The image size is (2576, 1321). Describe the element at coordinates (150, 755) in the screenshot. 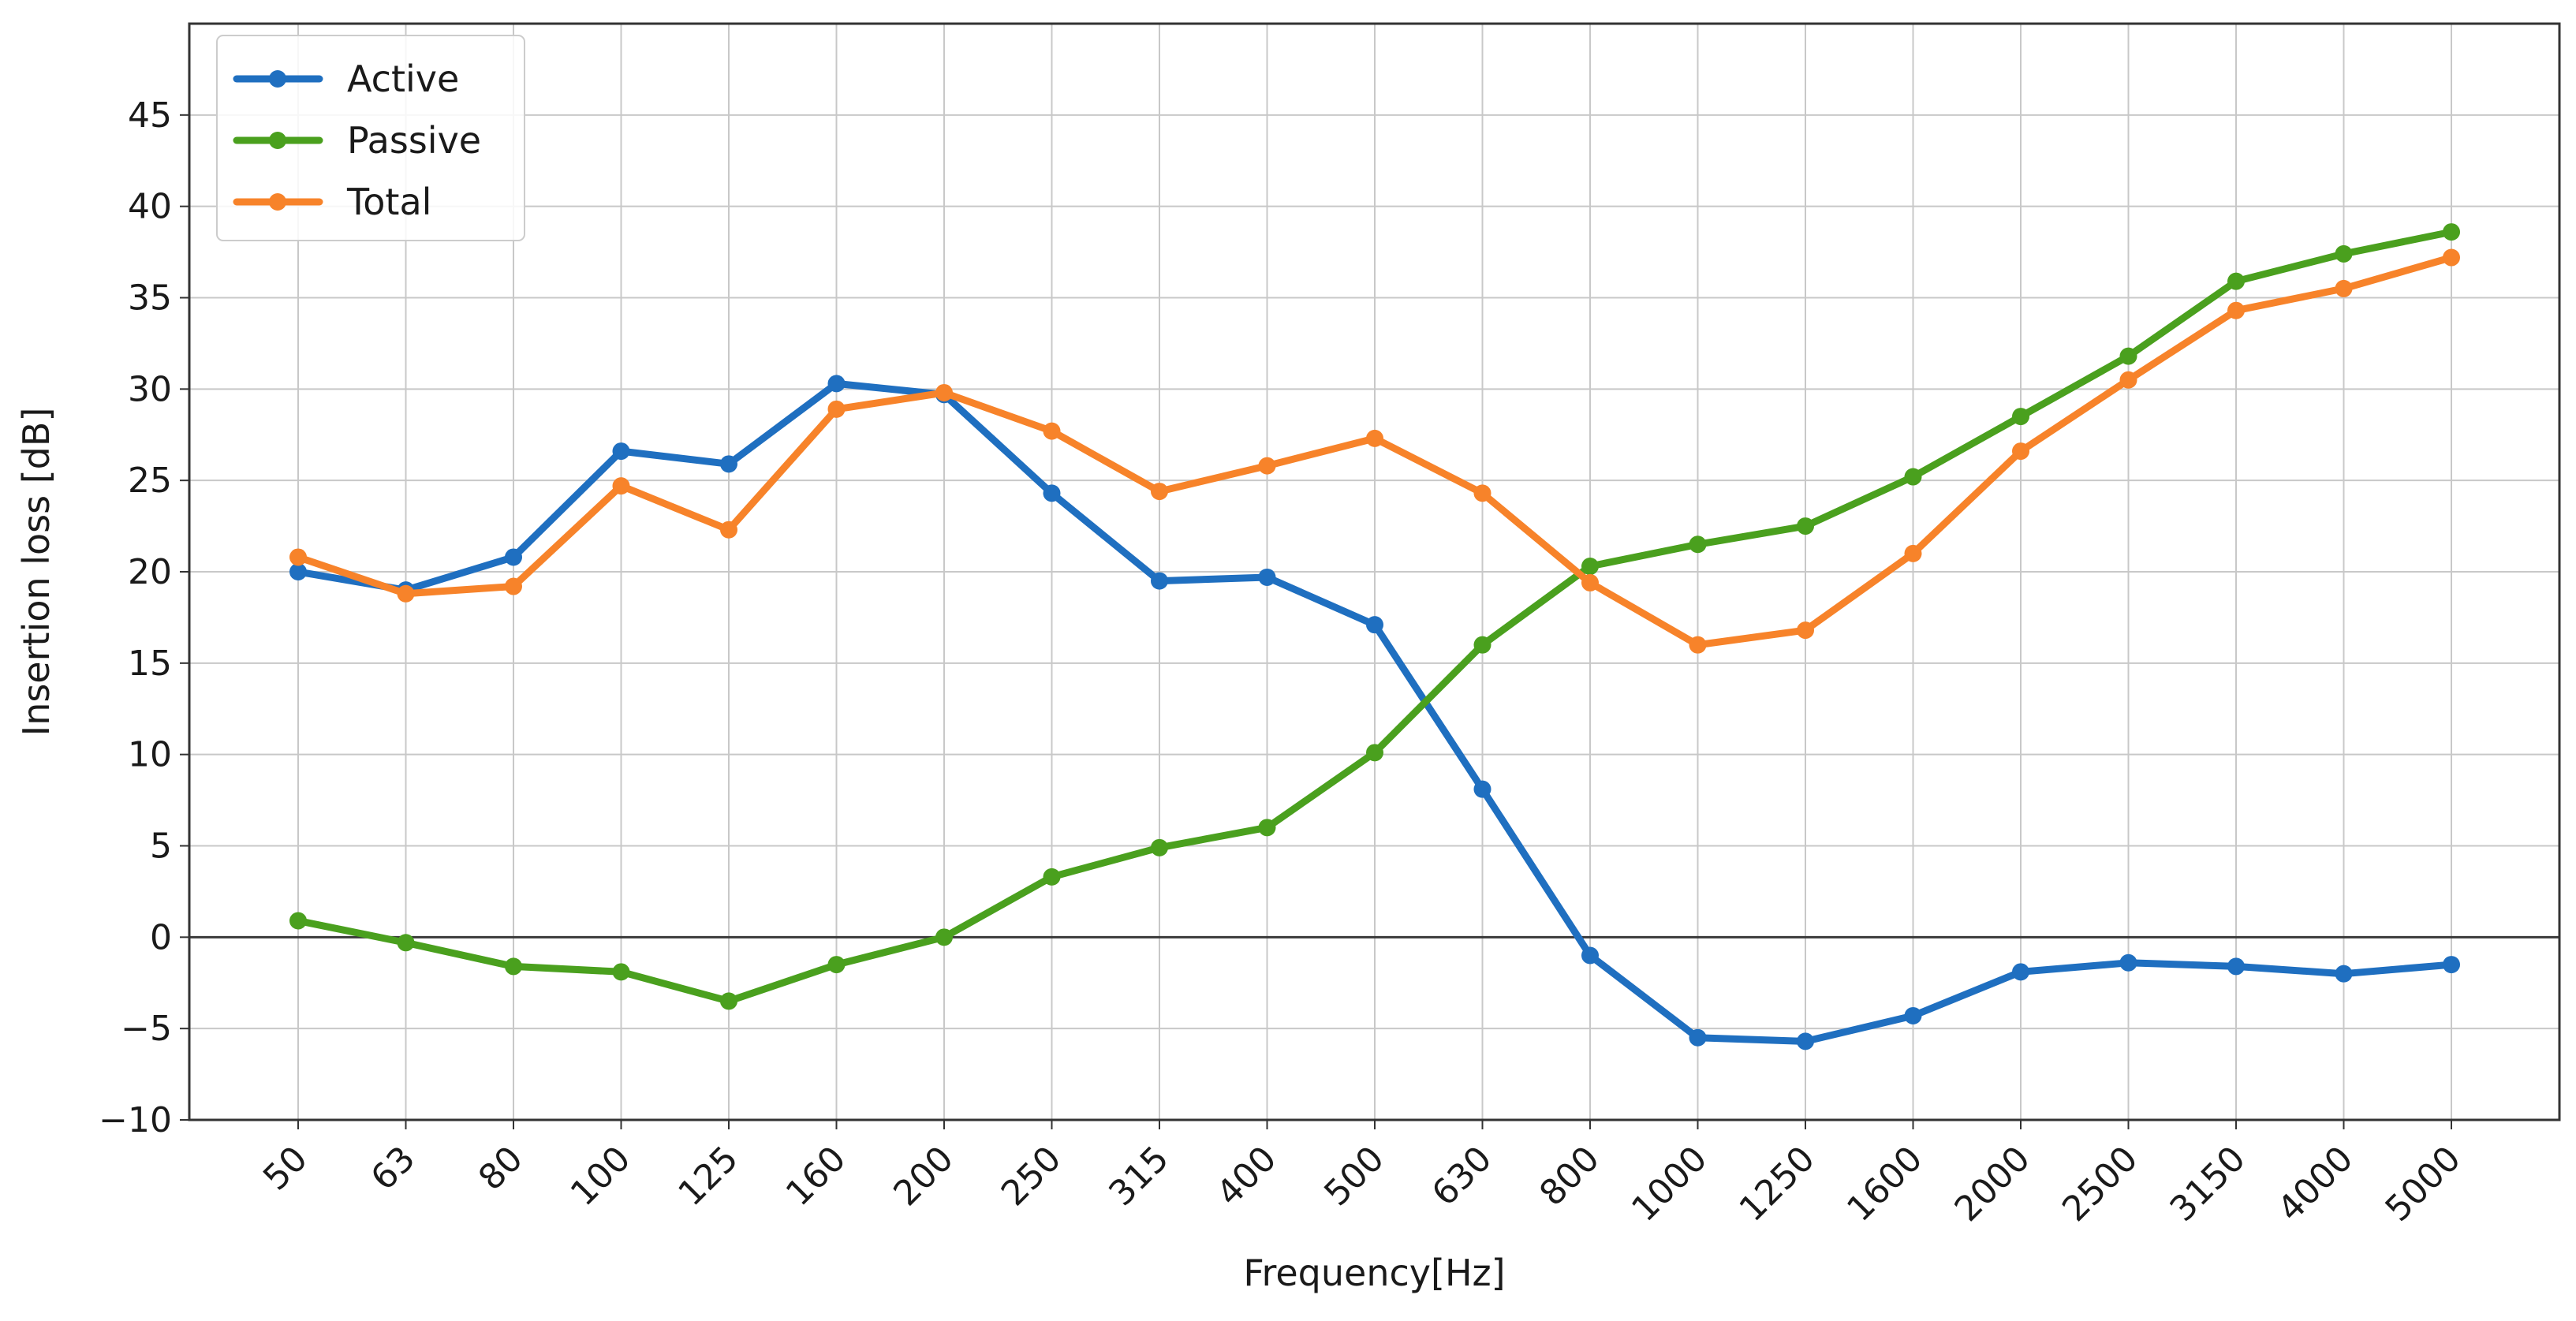

I see `y-tick-label: 10` at that location.